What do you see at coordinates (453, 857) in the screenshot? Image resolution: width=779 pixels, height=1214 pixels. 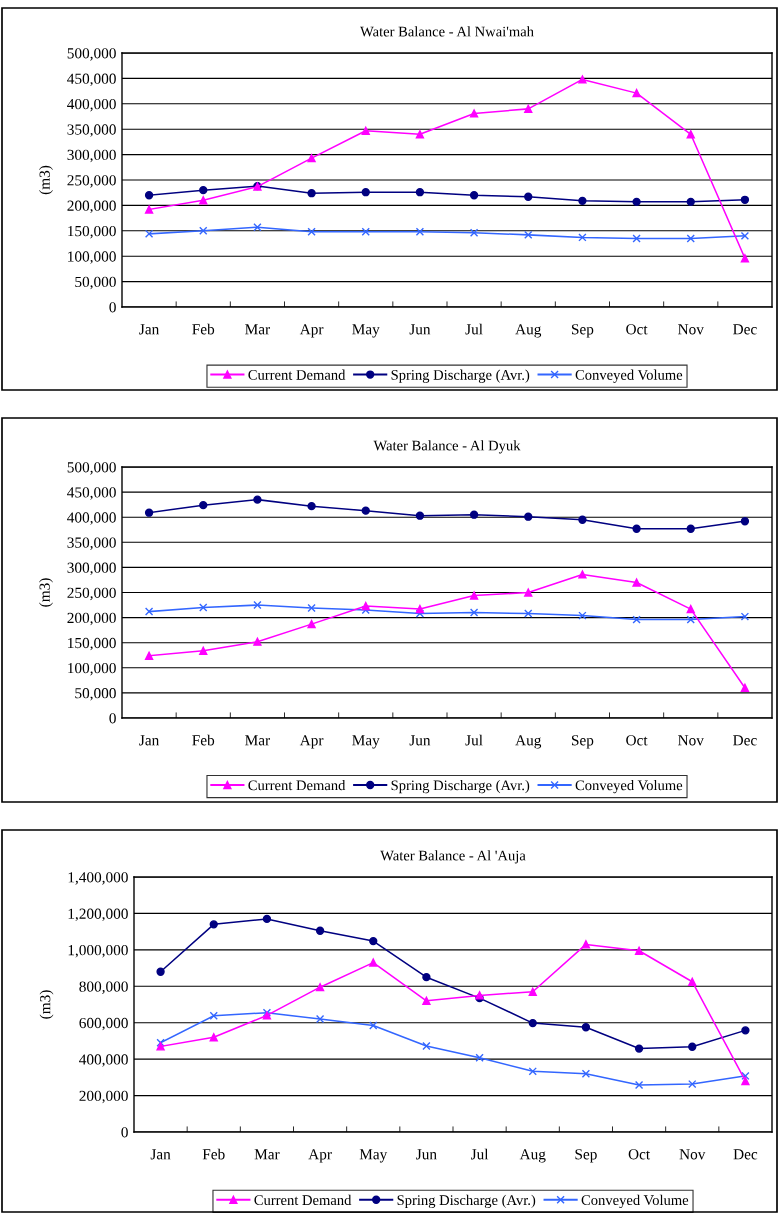 I see `chart-title: Water Balance - Al 'Auja` at bounding box center [453, 857].